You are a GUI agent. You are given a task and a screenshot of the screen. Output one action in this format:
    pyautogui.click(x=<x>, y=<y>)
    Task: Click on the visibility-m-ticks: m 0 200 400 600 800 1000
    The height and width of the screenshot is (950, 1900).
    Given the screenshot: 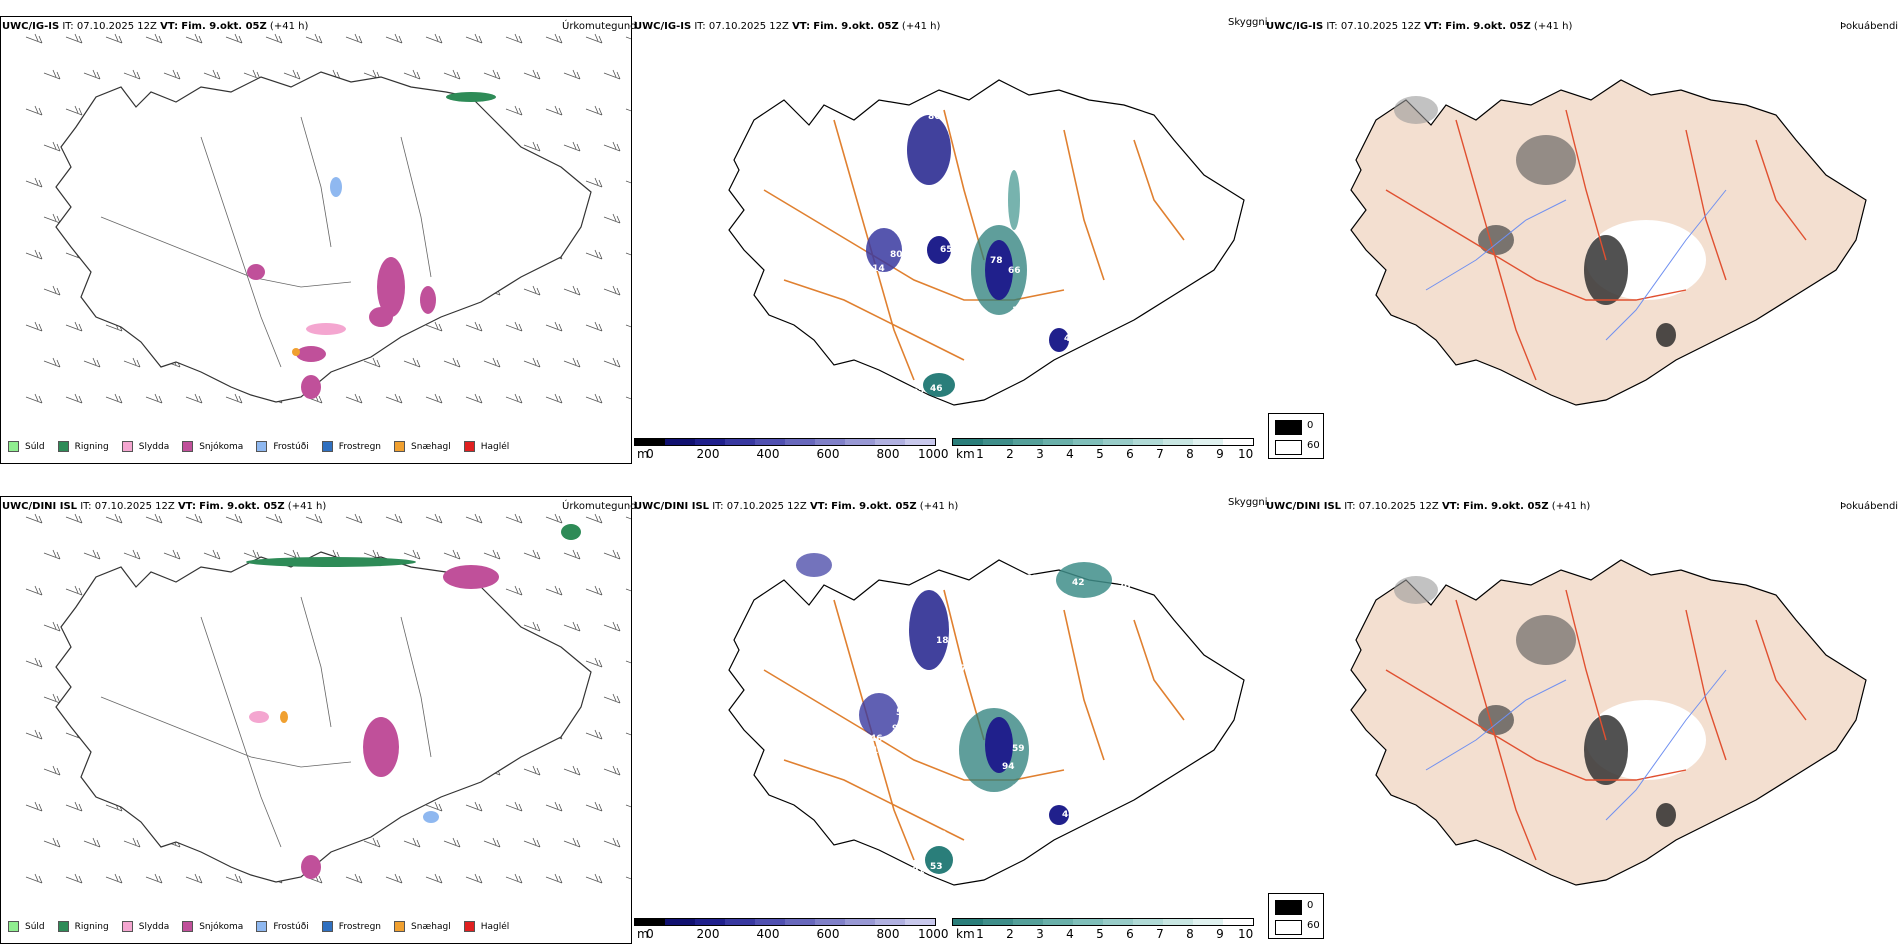 What is the action you would take?
    pyautogui.click(x=794, y=934)
    